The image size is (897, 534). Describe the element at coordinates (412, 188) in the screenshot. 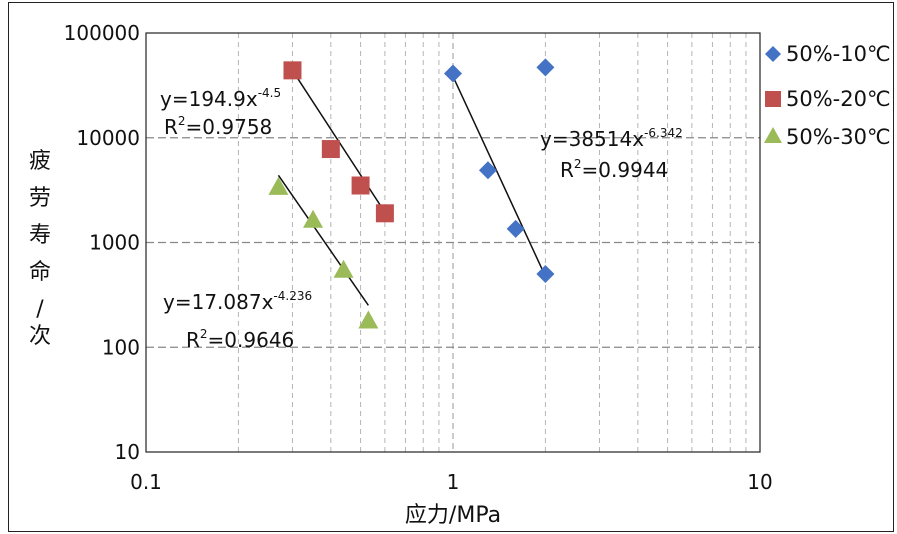

I see `trend-lines` at that location.